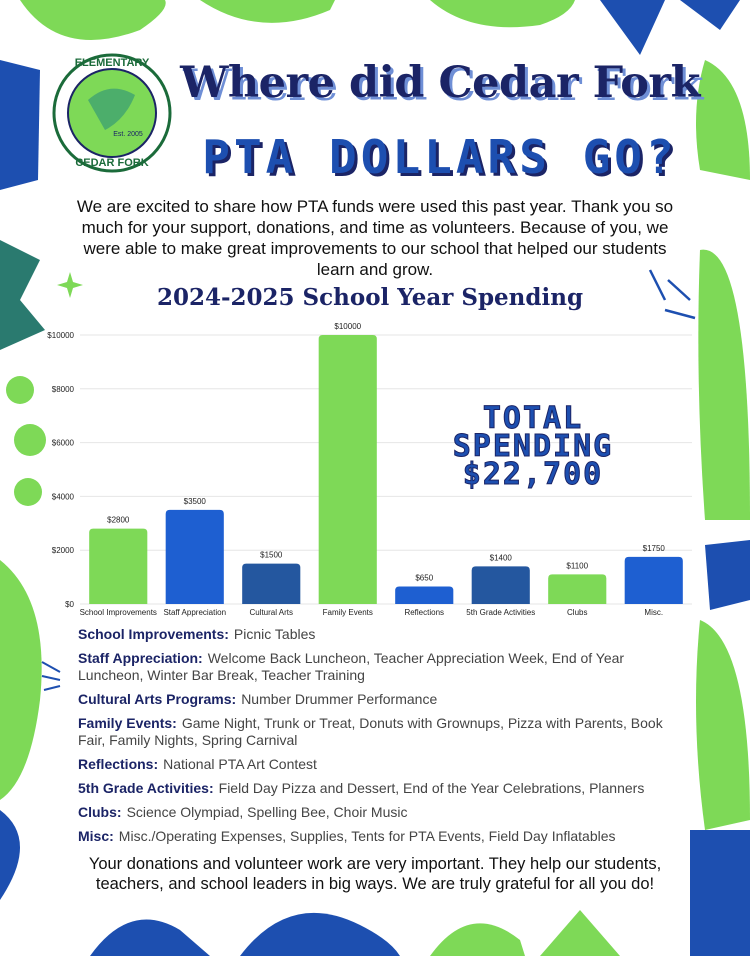 The width and height of the screenshot is (750, 956). What do you see at coordinates (440, 83) in the screenshot?
I see `title-line1: Where did Cedar Fork` at bounding box center [440, 83].